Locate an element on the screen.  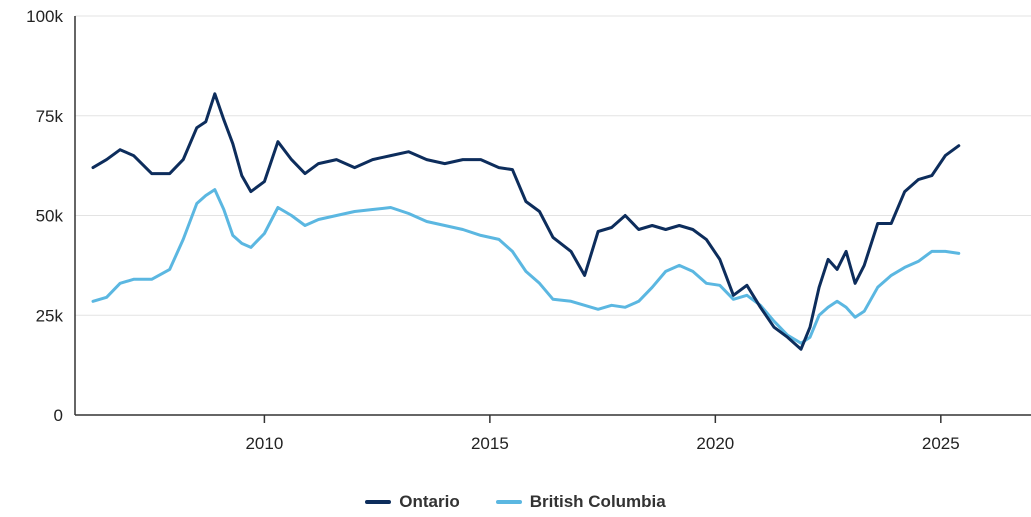
x-tick-label-2010: 2010 is located at coordinates (264, 443).